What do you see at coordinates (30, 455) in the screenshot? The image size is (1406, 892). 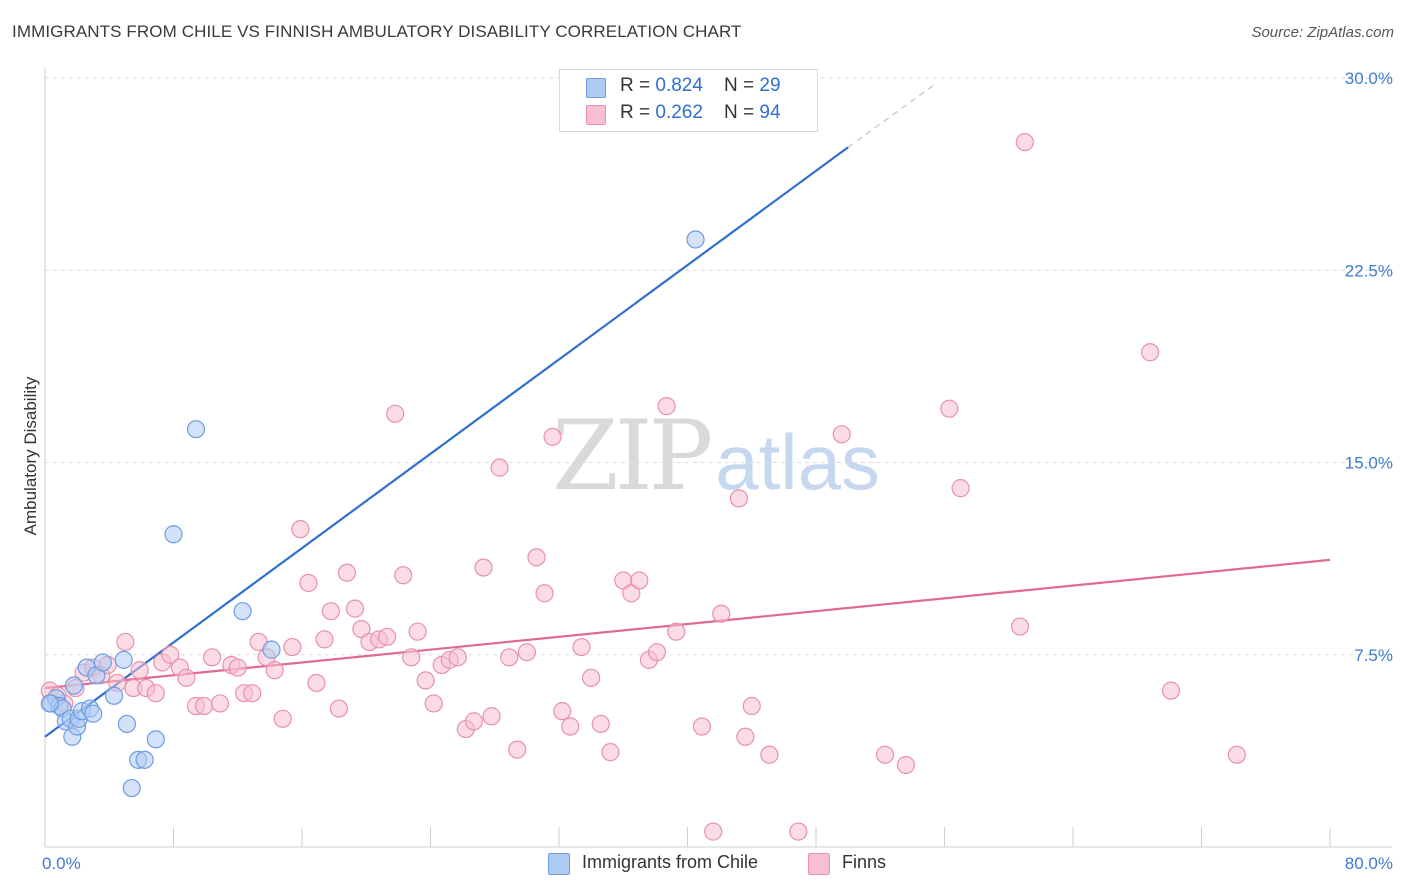 I see `y-axis-label: Ambulatory Disability` at bounding box center [30, 455].